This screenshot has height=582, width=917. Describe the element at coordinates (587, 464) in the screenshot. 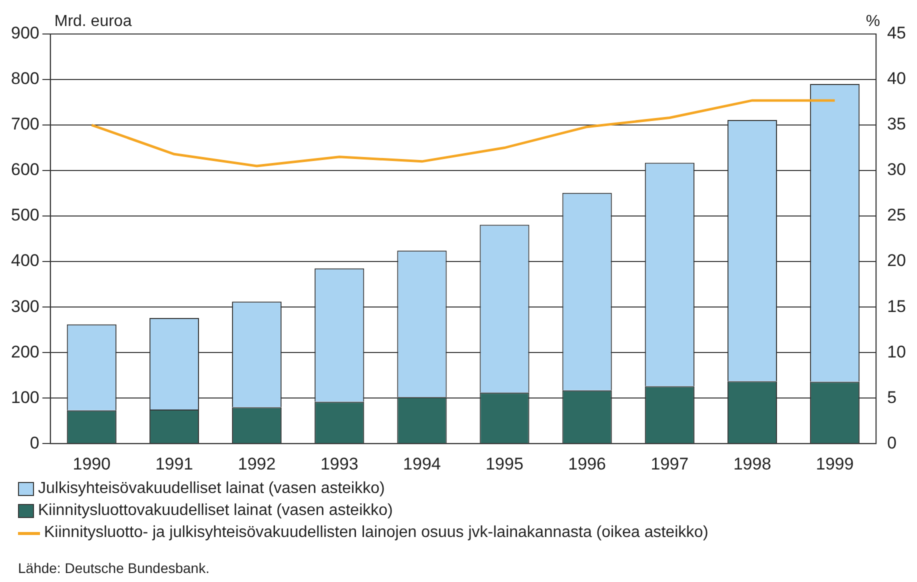

I see `x-tick-label: 1996` at that location.